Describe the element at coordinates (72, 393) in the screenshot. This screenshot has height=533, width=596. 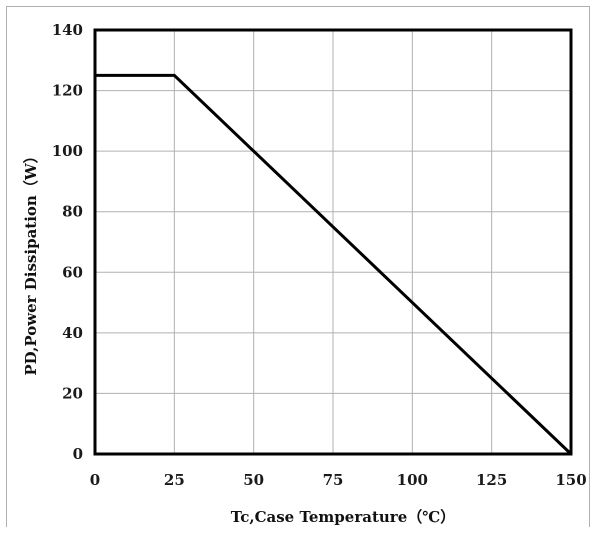
I see `y-tick-label: 20` at that location.